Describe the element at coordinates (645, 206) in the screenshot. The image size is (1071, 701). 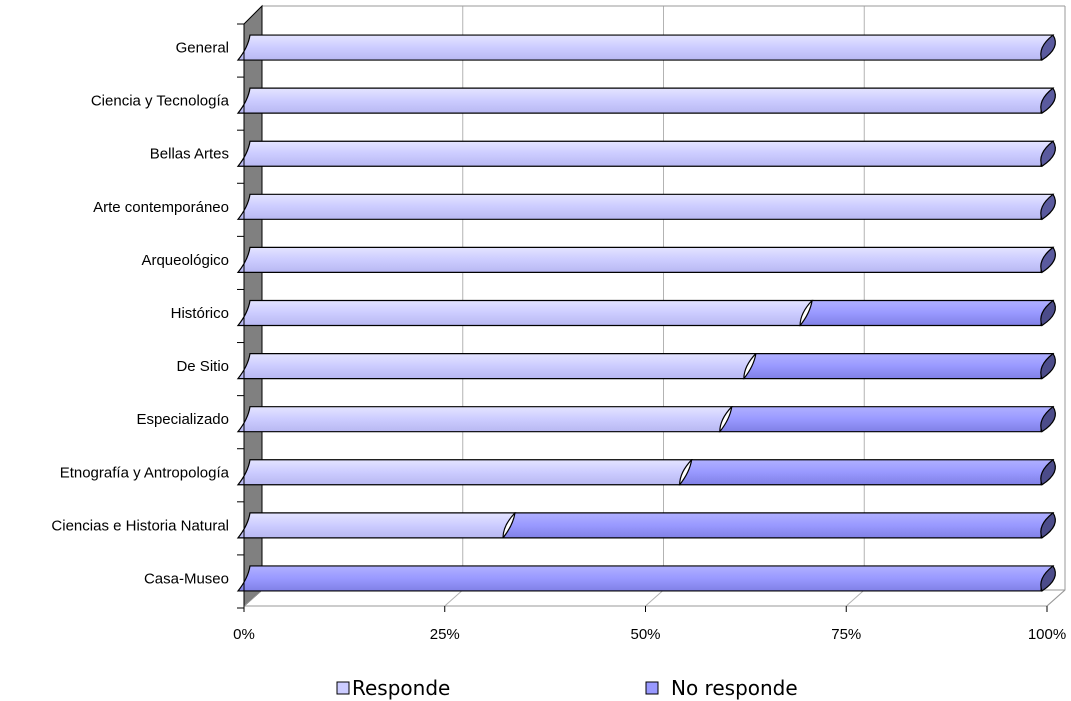
I see `bar-responde-arte-contemporaneo` at that location.